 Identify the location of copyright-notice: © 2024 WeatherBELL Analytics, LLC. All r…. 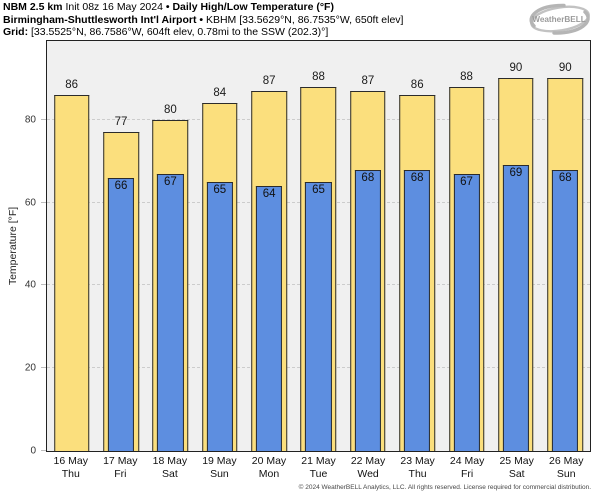
(444, 487).